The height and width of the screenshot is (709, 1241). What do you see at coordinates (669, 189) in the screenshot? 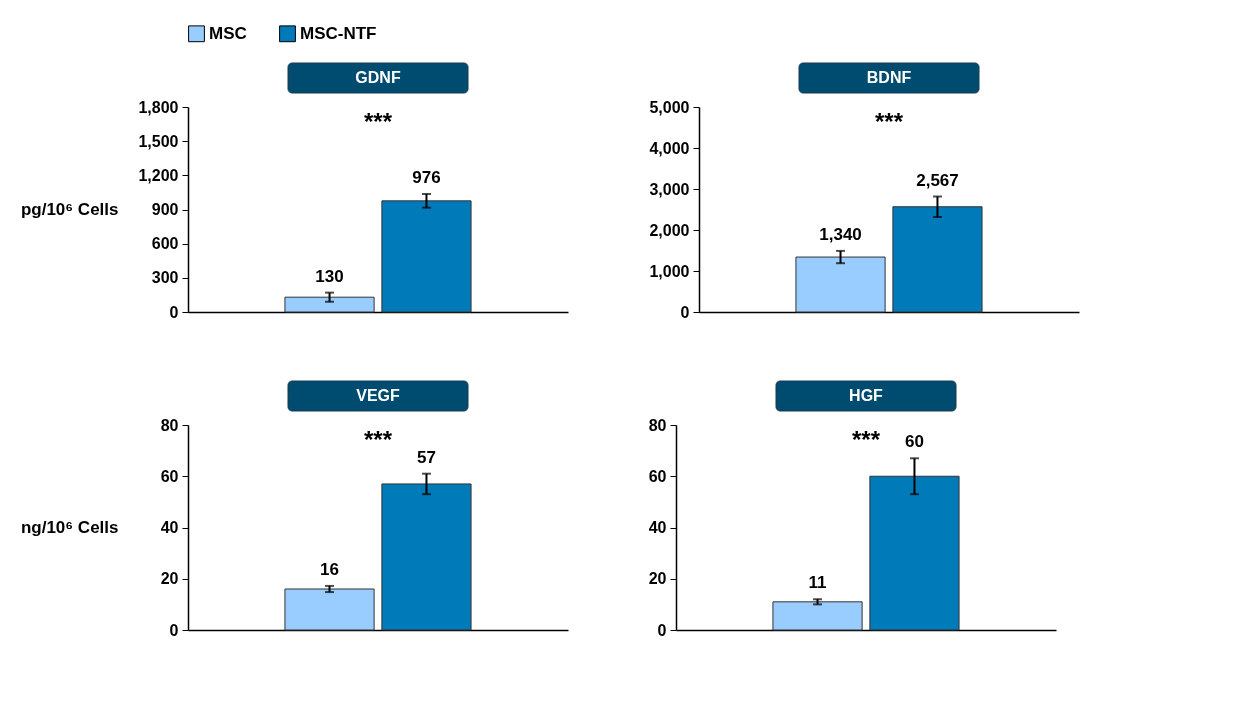
I see `y-tick-label: 3,000` at bounding box center [669, 189].